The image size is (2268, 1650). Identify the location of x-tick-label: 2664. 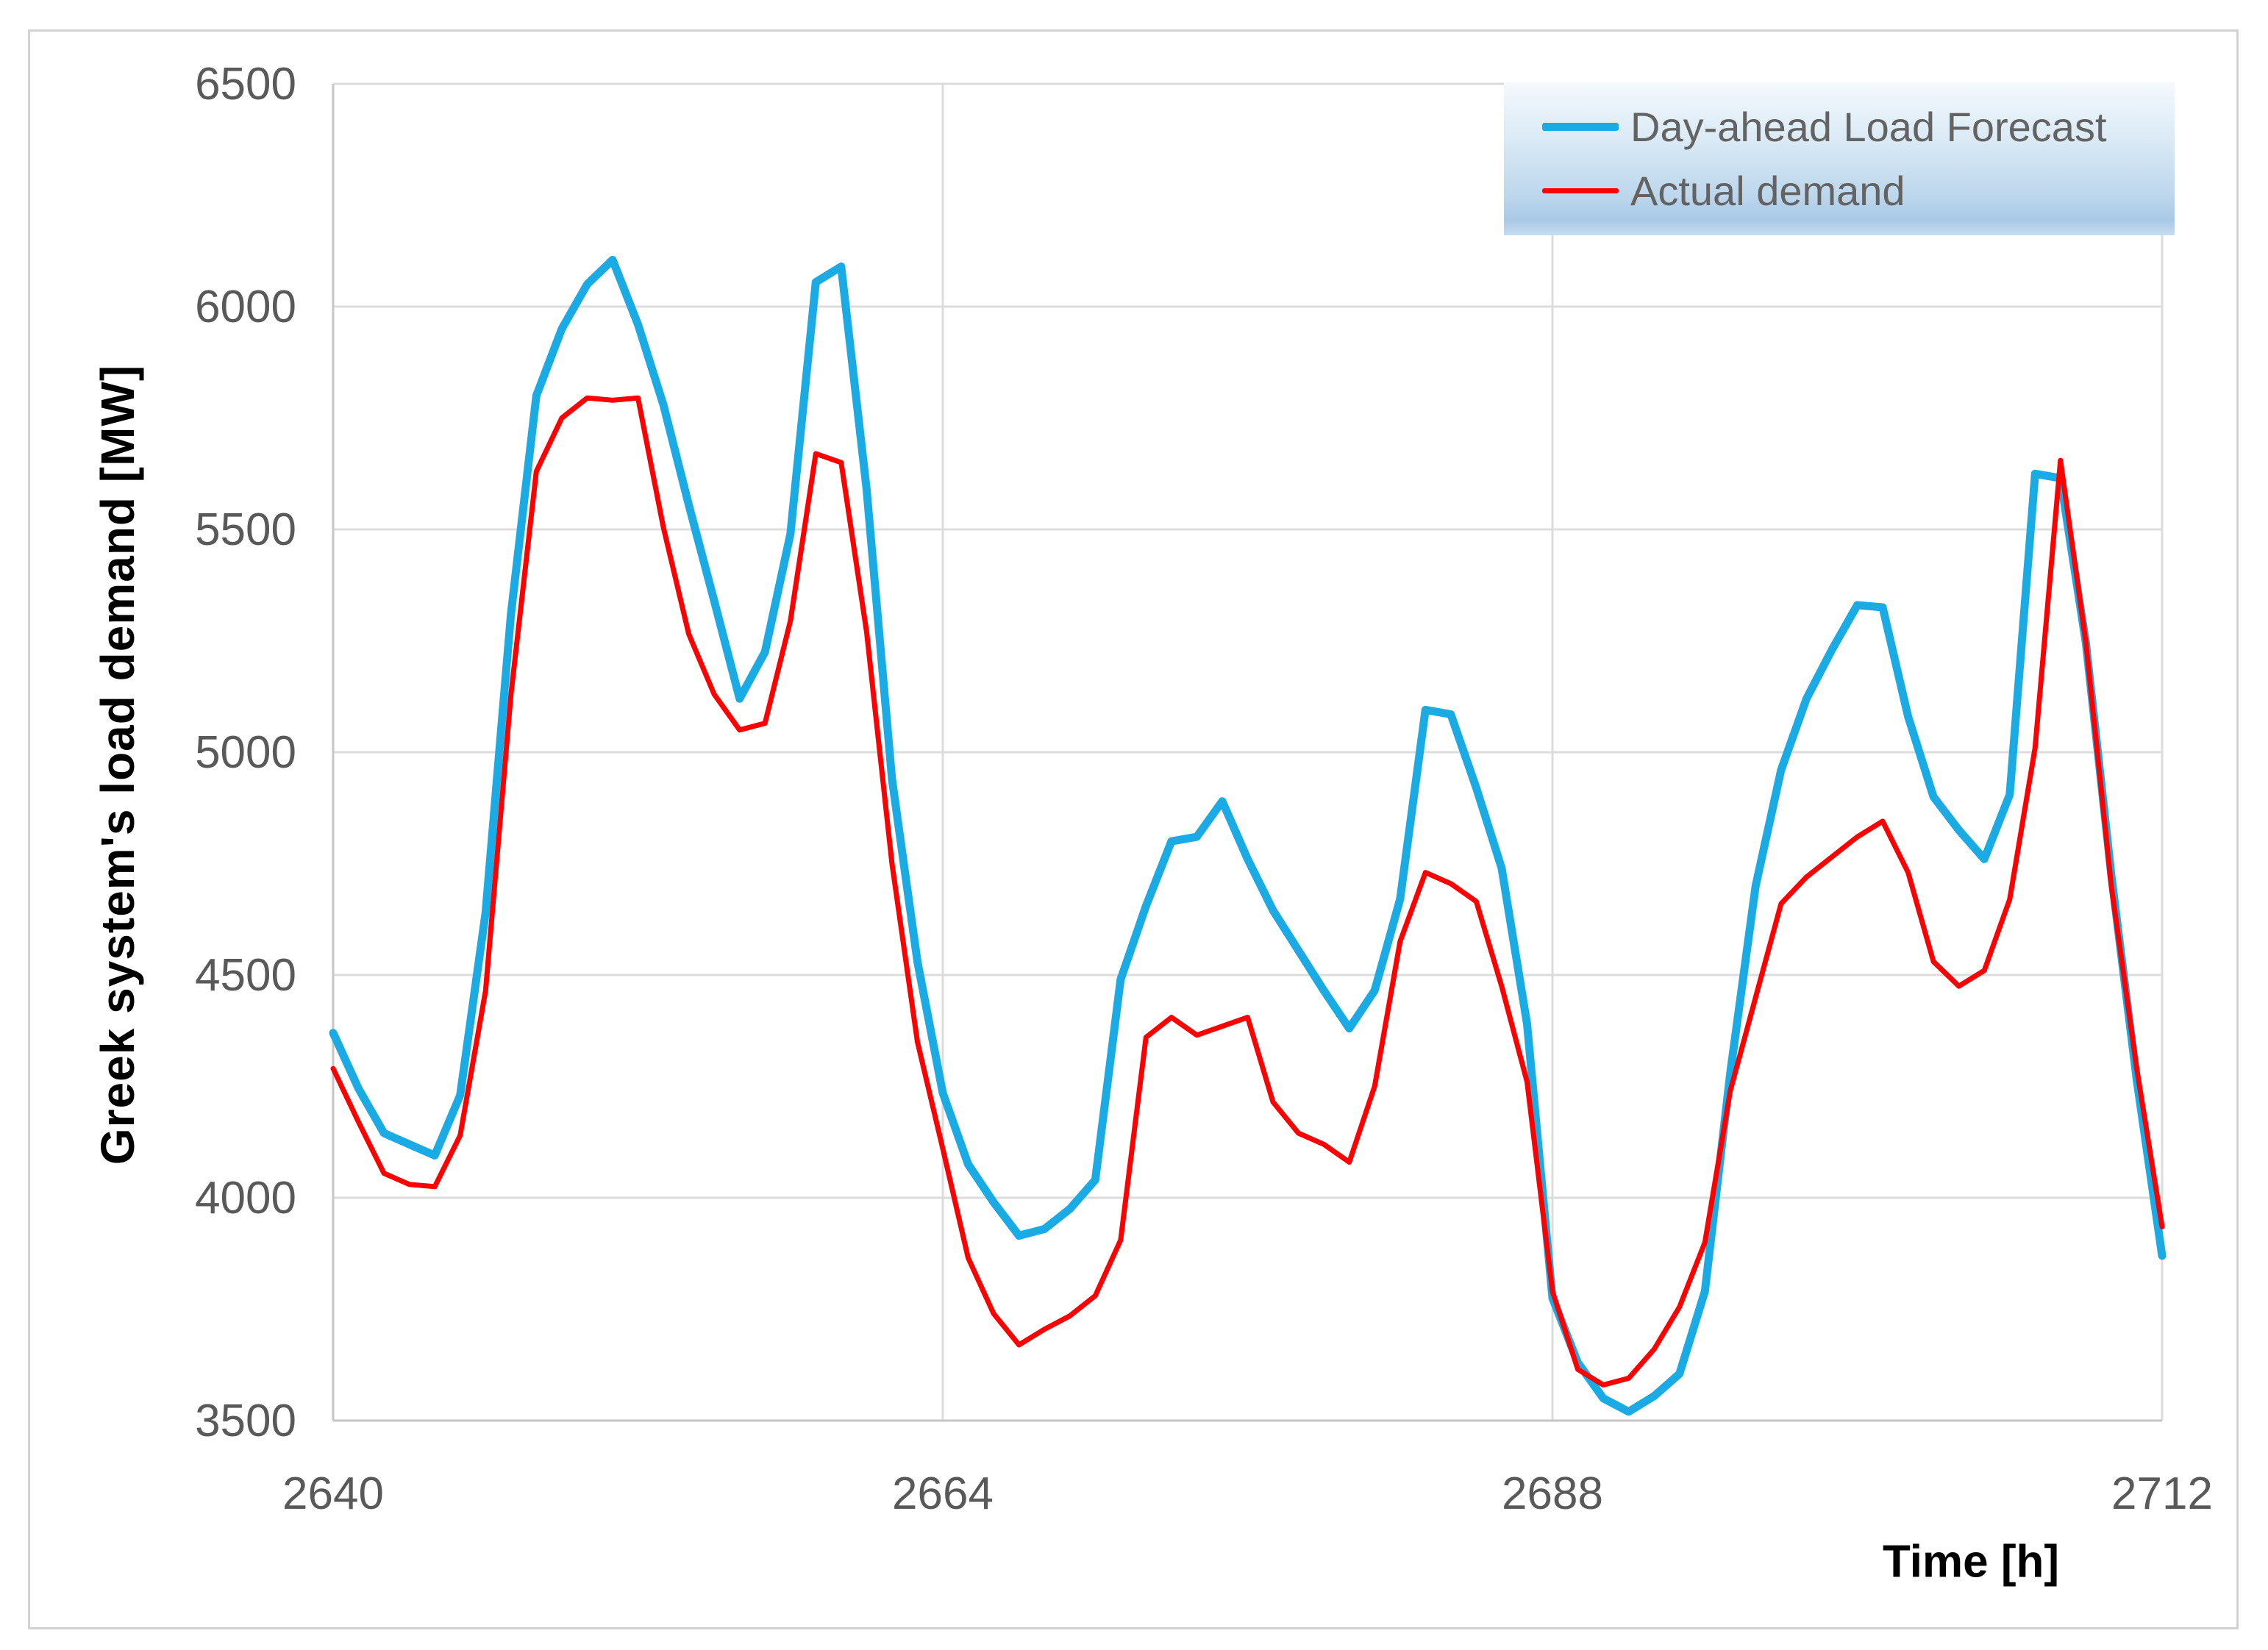
(943, 1494).